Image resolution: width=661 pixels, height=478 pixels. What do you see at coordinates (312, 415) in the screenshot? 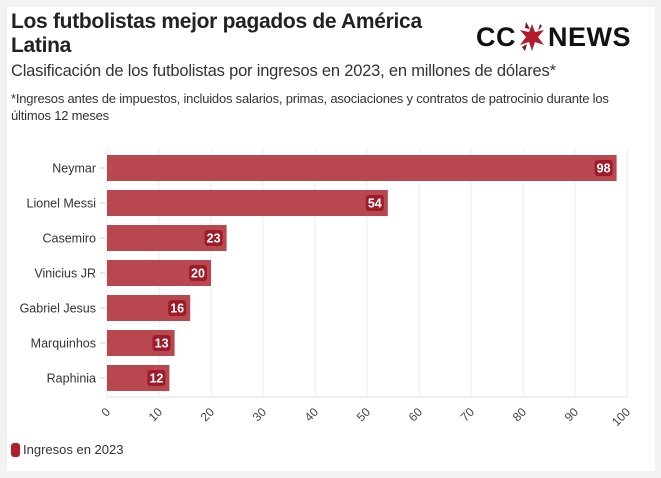
I see `x-tick-label: 40` at bounding box center [312, 415].